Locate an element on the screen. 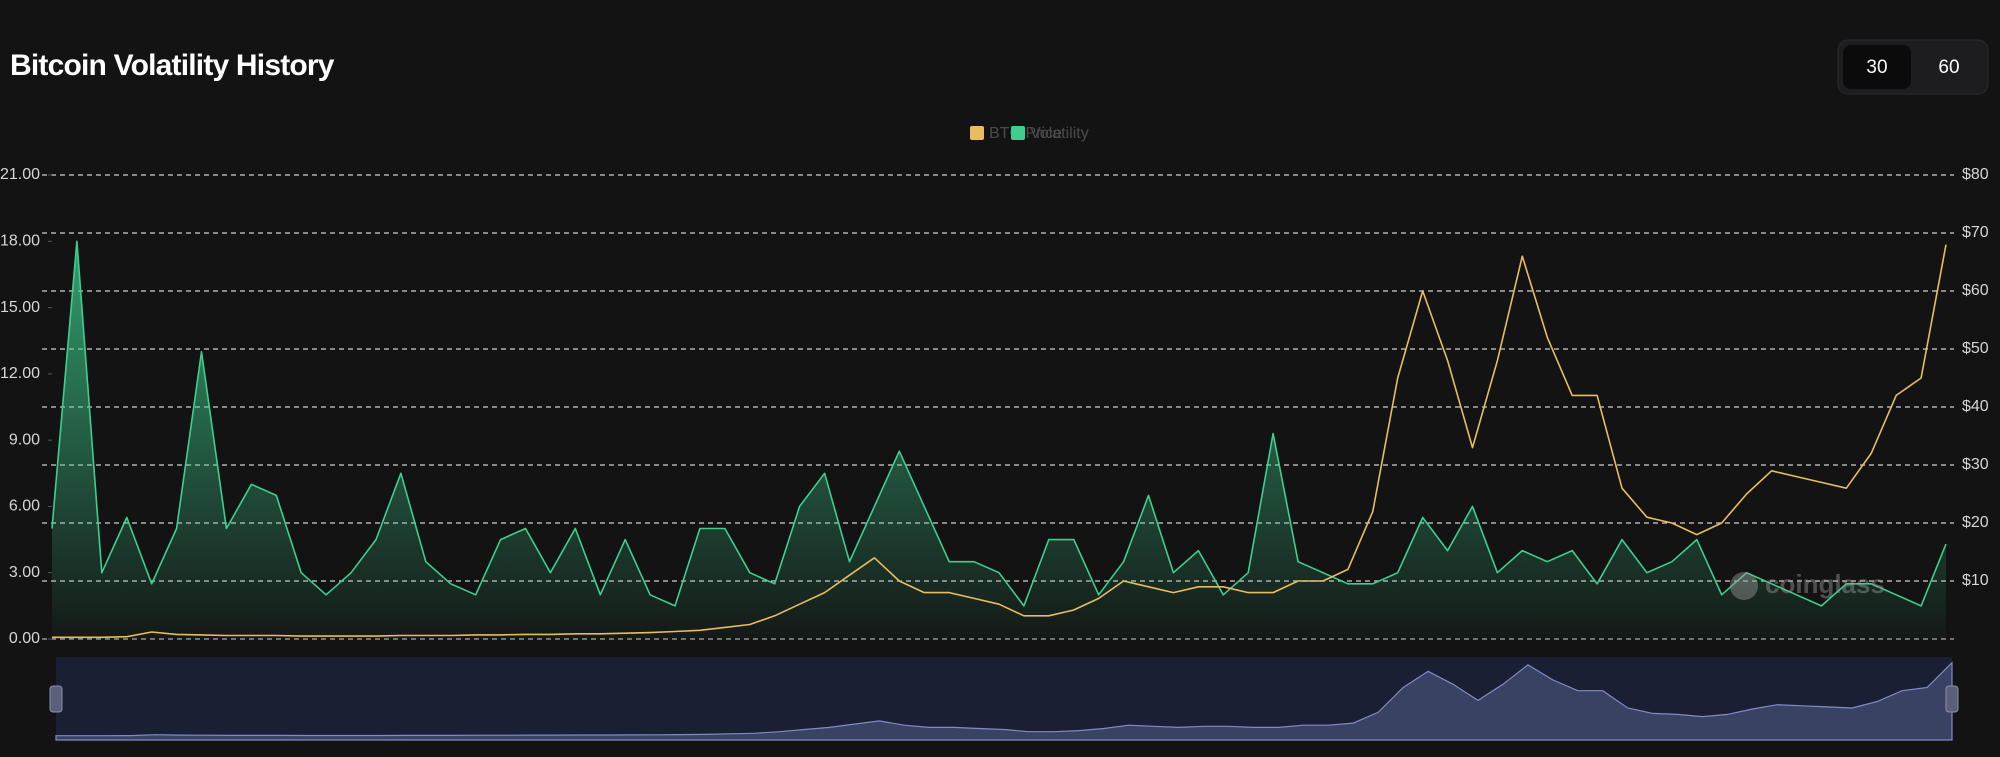 Image resolution: width=2000 pixels, height=757 pixels. watermark: coinglass is located at coordinates (1825, 584).